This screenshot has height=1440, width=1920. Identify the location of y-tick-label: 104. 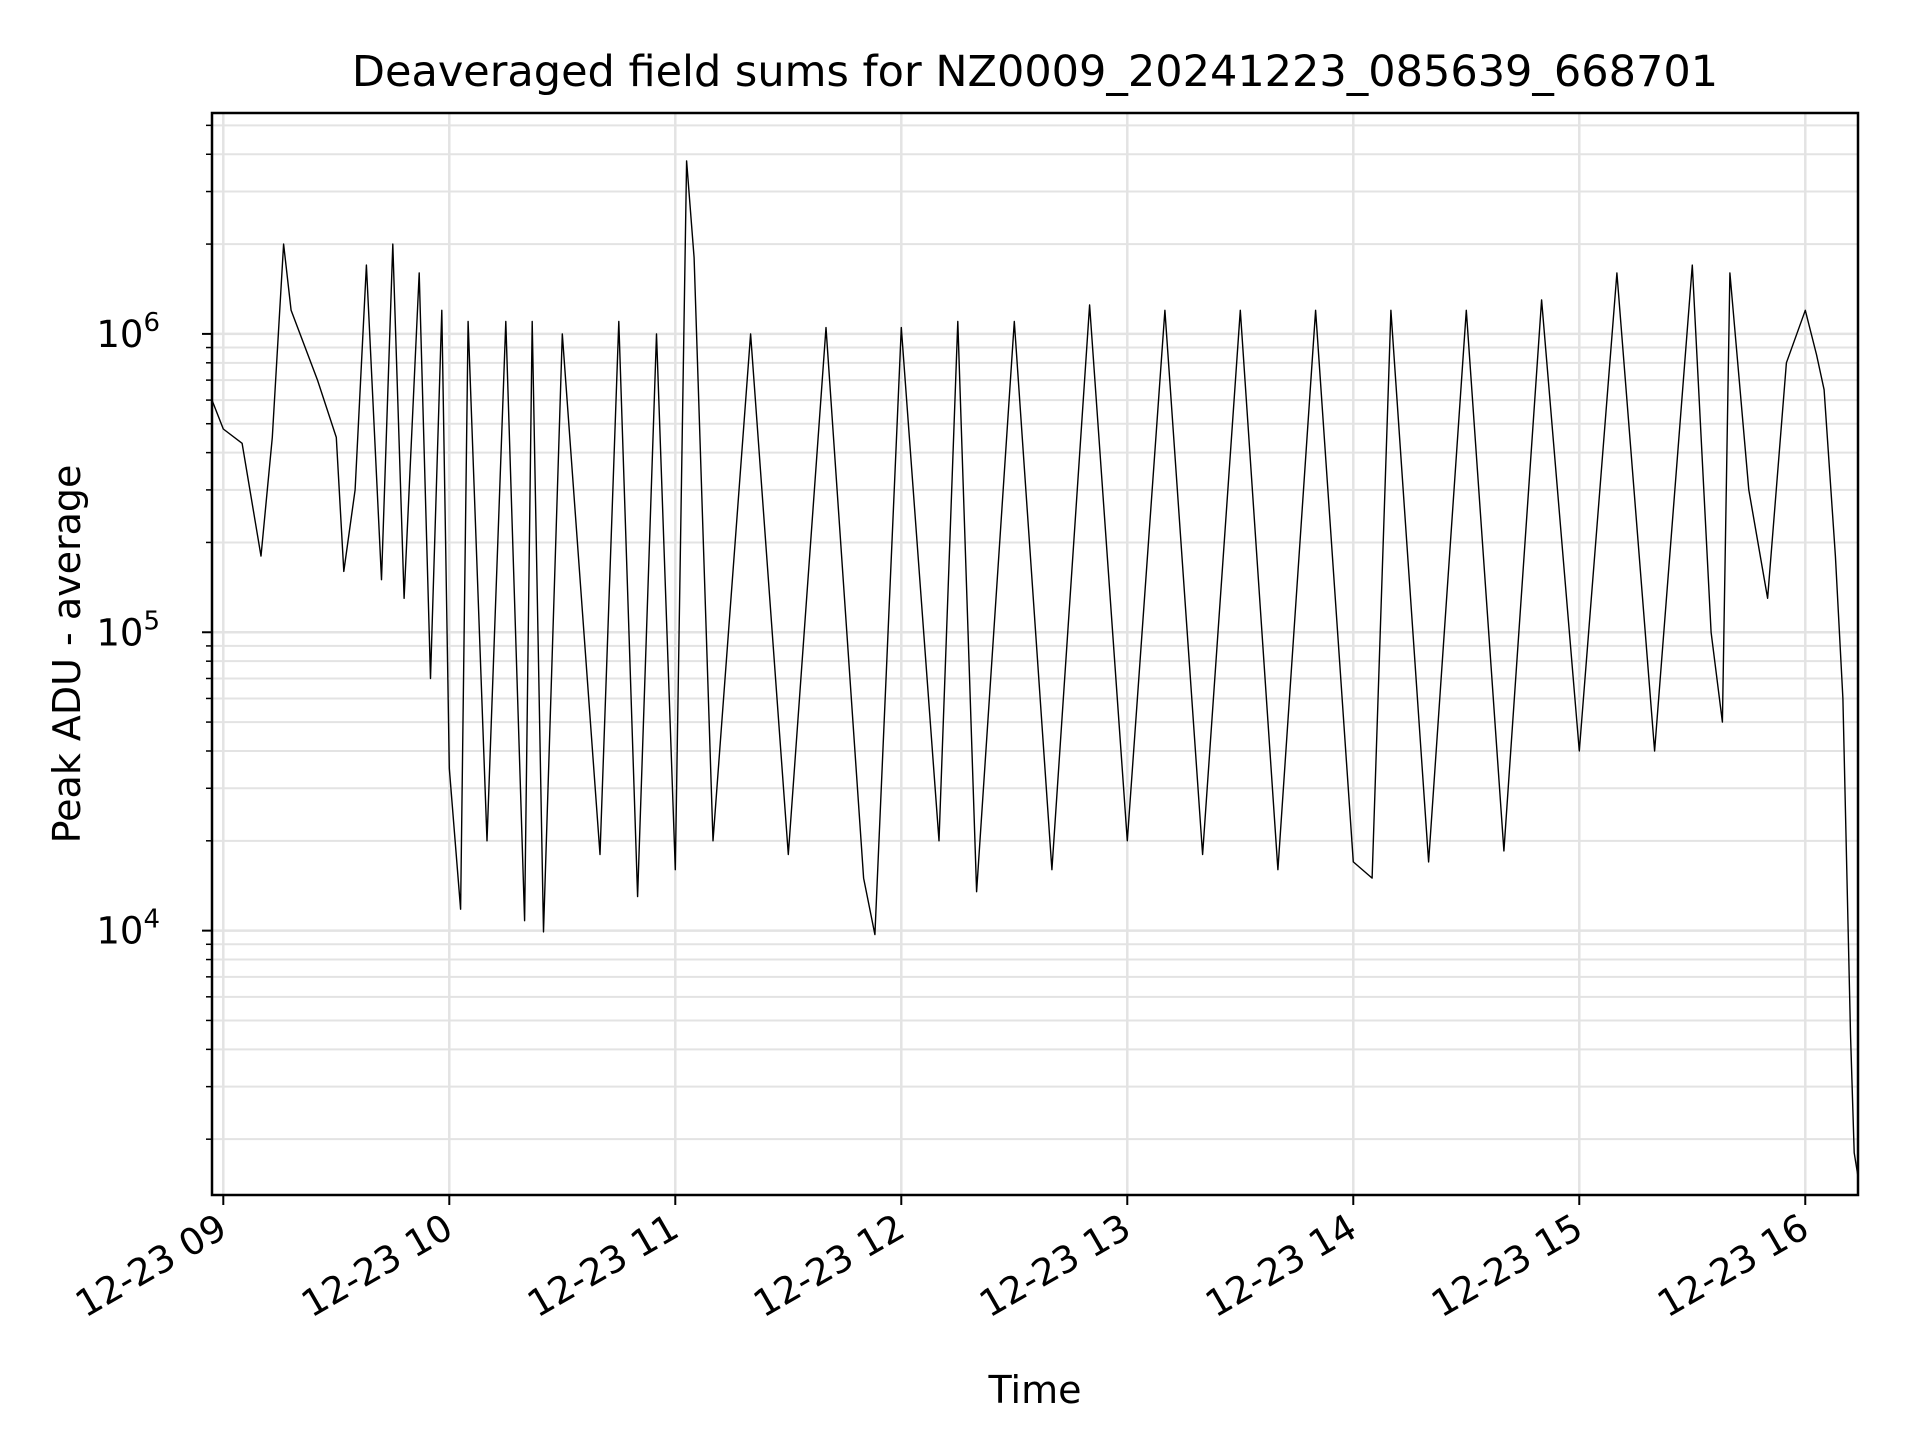
(128, 929).